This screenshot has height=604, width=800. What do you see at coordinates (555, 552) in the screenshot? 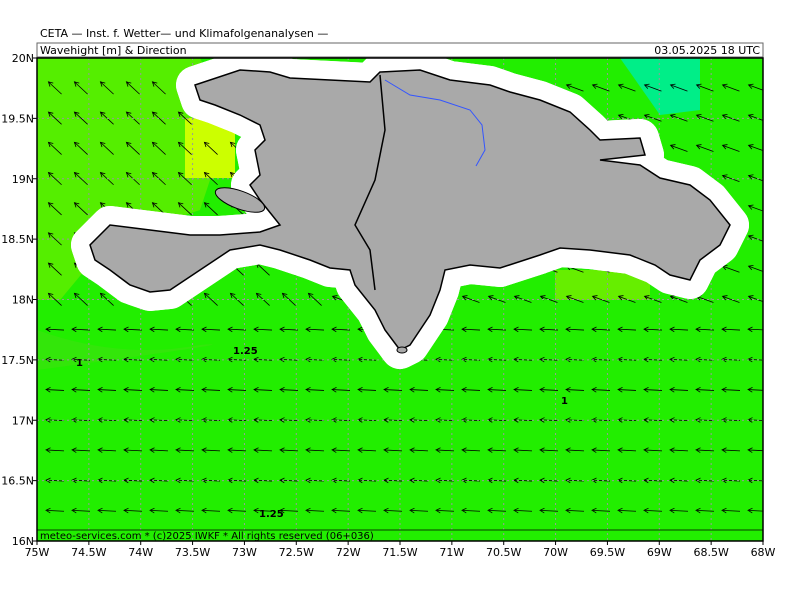
I see `x-tick-label: 70W` at bounding box center [555, 552].